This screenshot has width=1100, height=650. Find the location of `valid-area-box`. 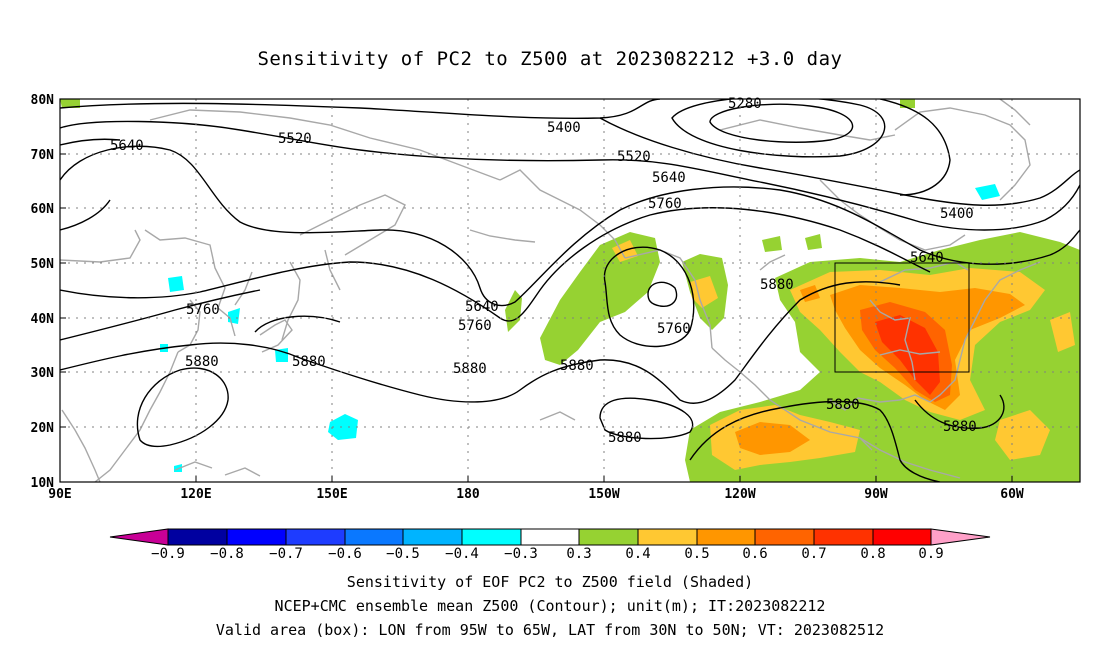

valid-area-box is located at coordinates (902, 317).